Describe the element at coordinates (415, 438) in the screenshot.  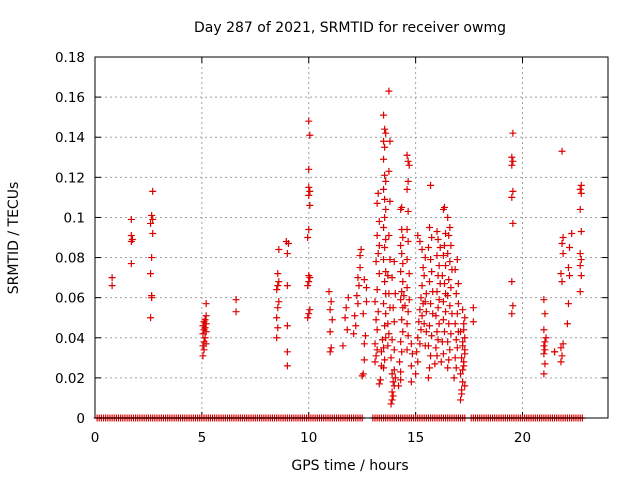
I see `x-tick-label: 15` at that location.